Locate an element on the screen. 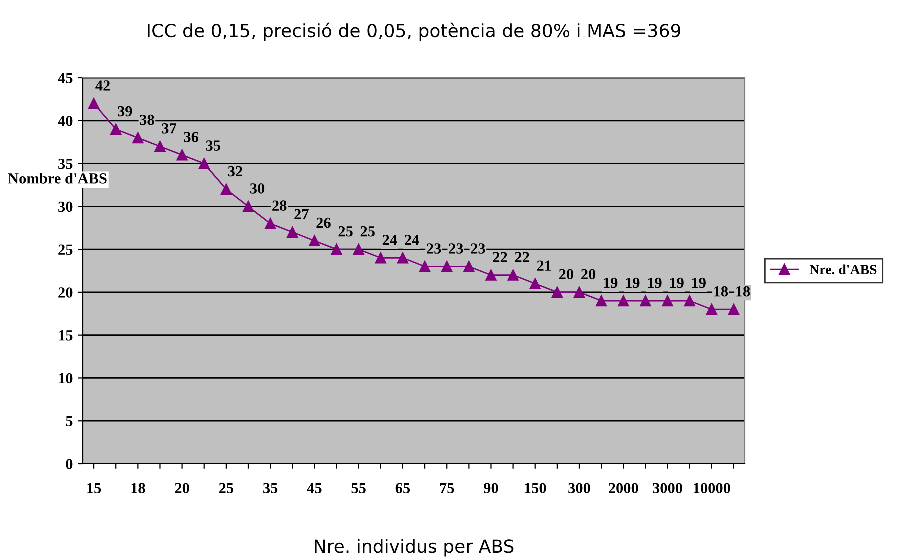 The height and width of the screenshot is (560, 916). x-tick-label: 55 is located at coordinates (359, 488).